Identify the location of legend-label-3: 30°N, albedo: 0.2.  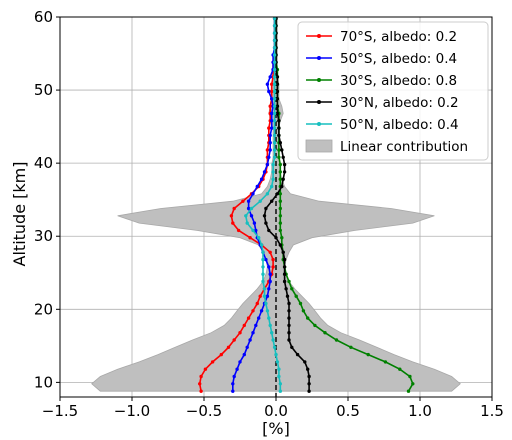
(399, 103).